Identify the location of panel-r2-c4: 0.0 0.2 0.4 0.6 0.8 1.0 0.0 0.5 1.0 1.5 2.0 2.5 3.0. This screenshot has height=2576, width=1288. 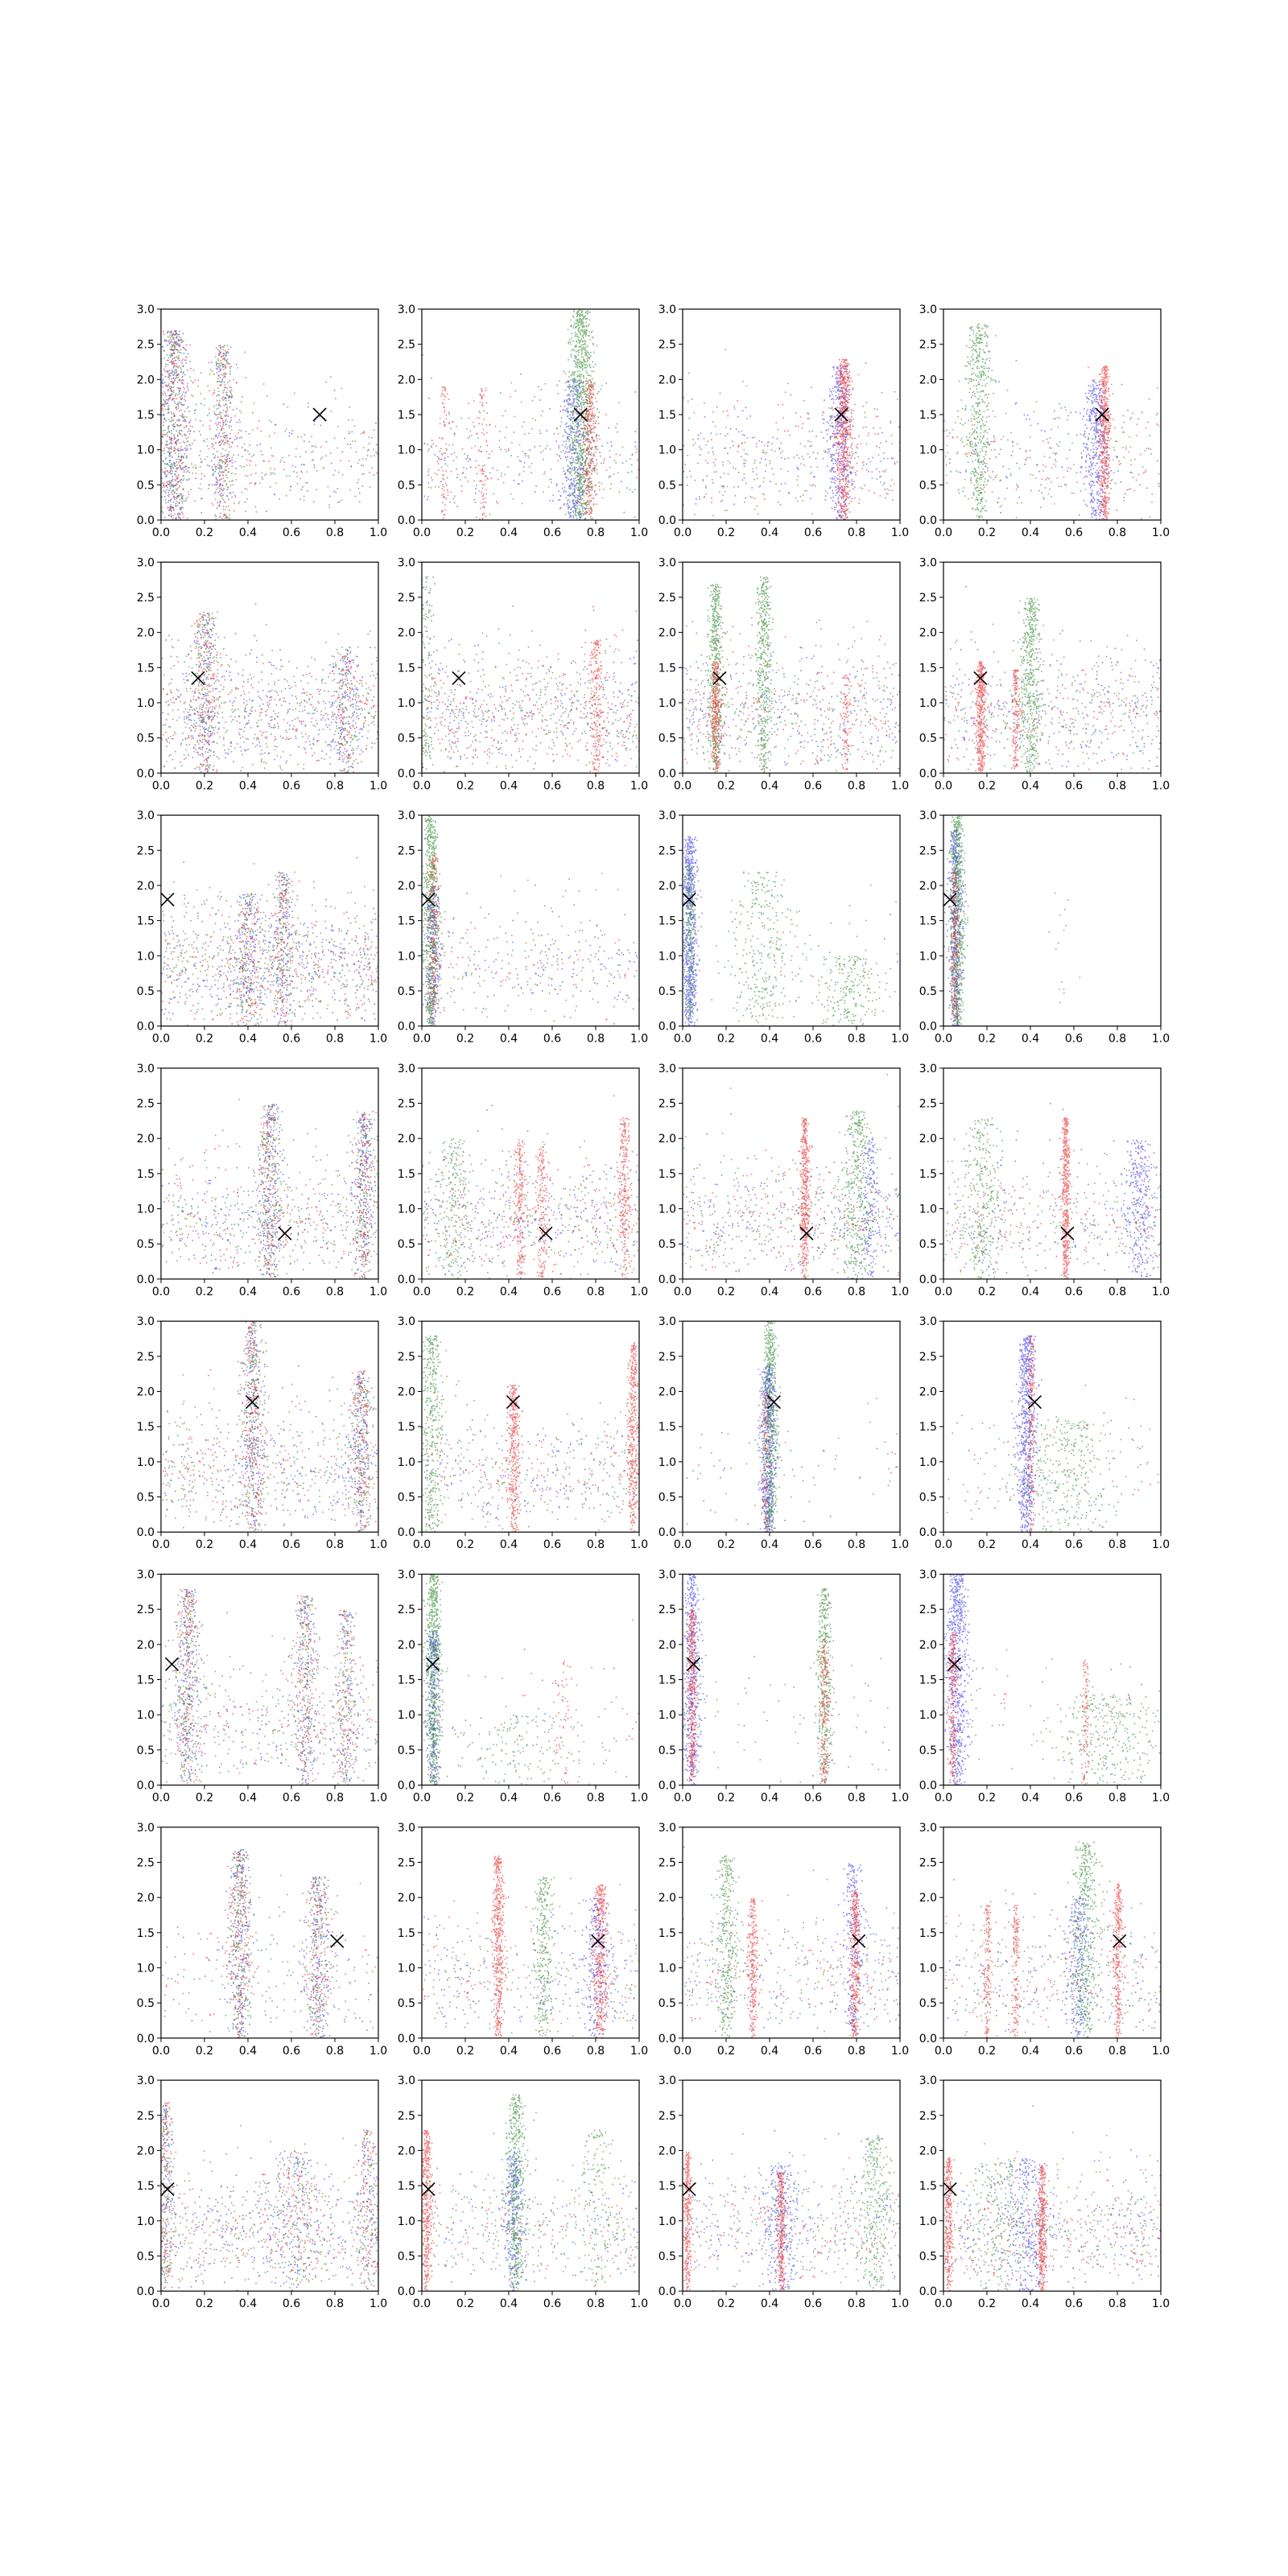
(1044, 674).